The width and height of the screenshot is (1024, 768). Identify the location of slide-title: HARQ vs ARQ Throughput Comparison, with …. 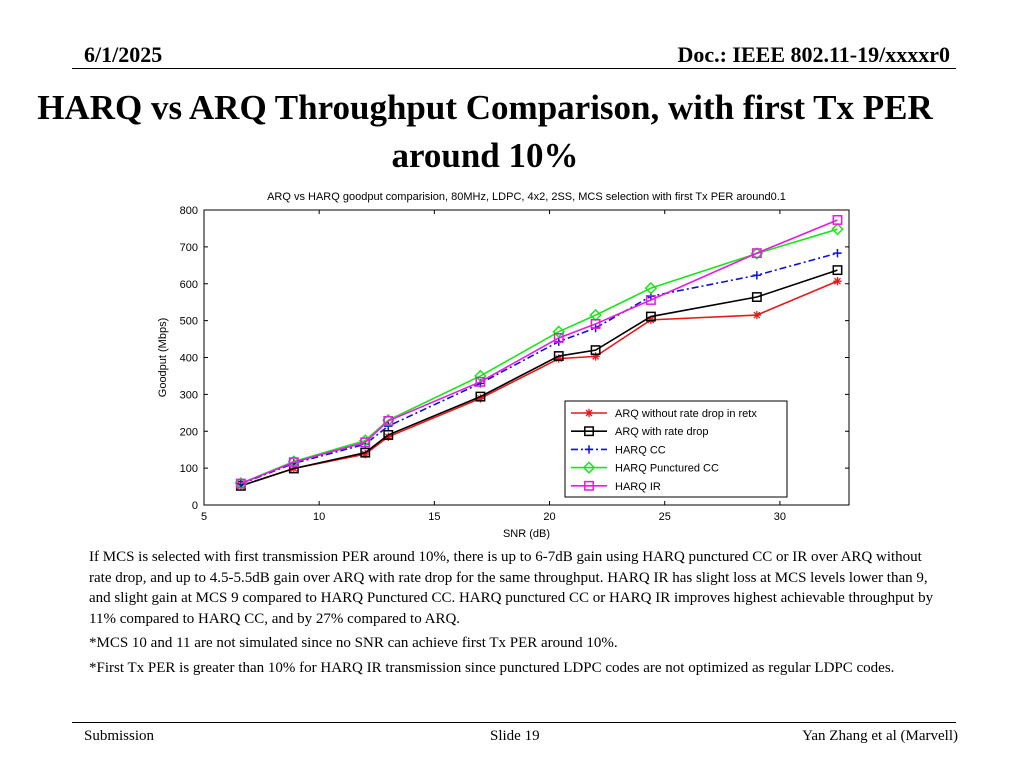
(485, 131).